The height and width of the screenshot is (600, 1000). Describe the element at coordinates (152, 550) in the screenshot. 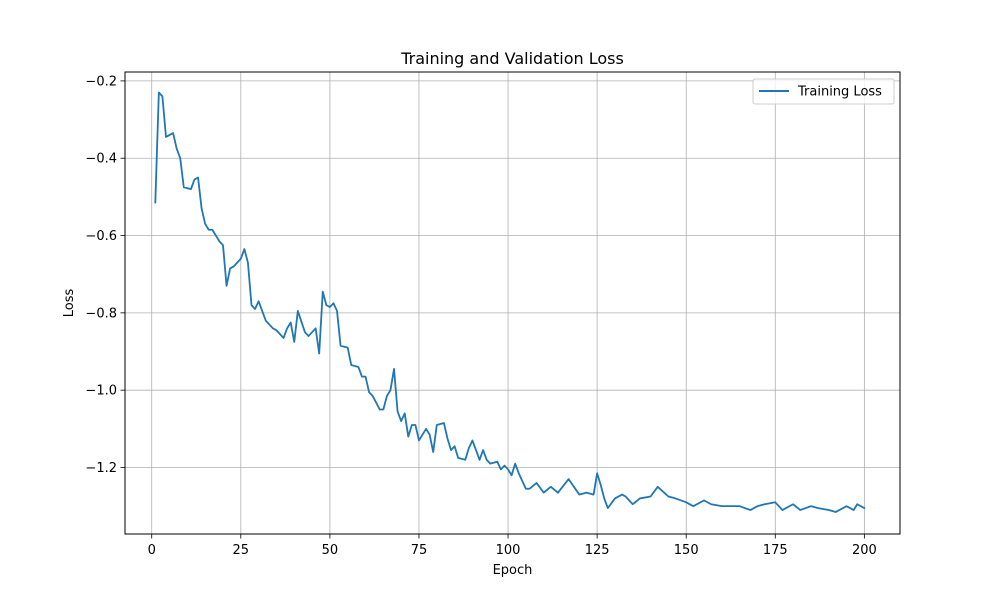

I see `x-tick-label: 0` at that location.